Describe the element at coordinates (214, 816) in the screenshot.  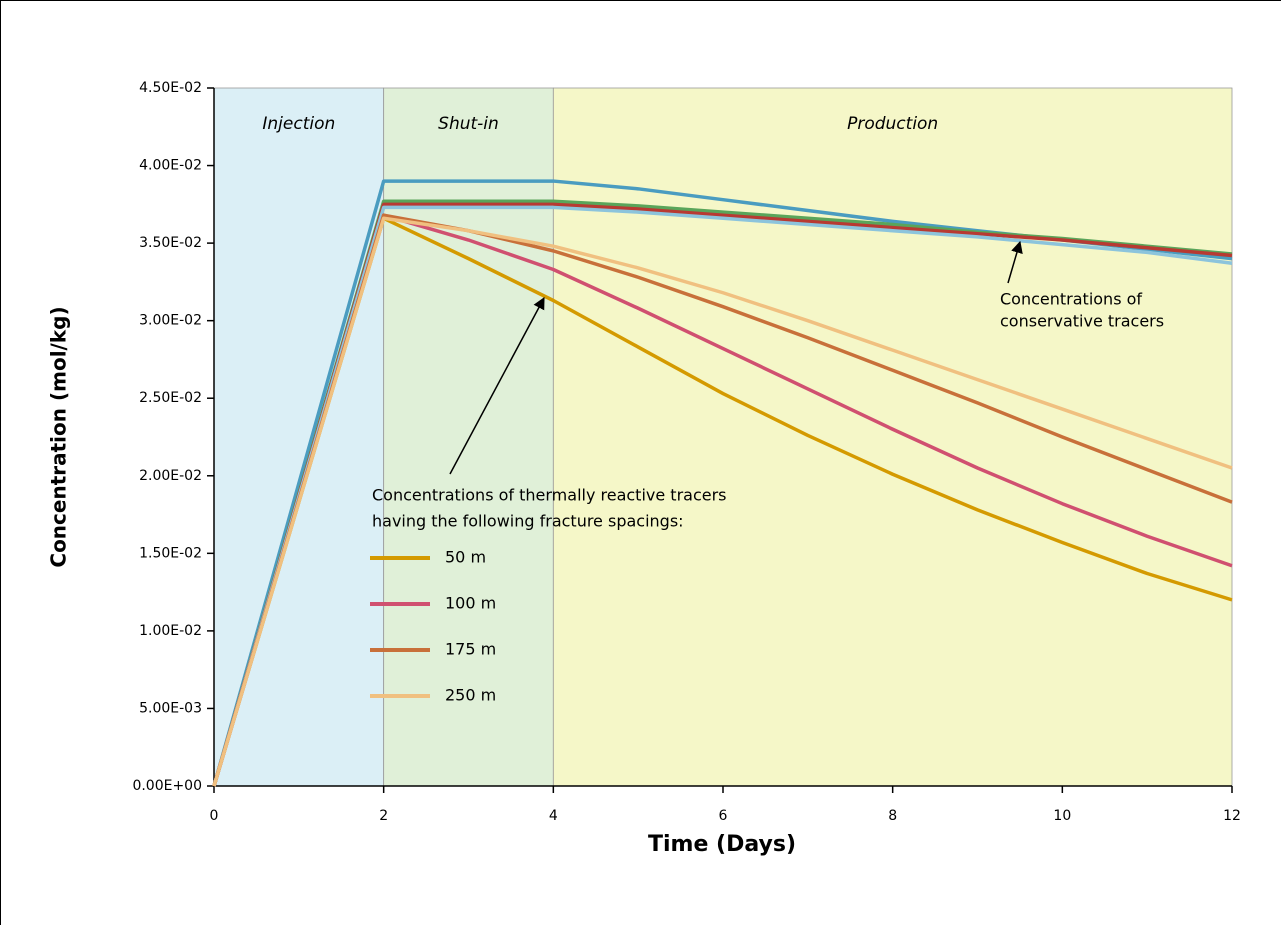
I see `x-tick-label: 0` at that location.